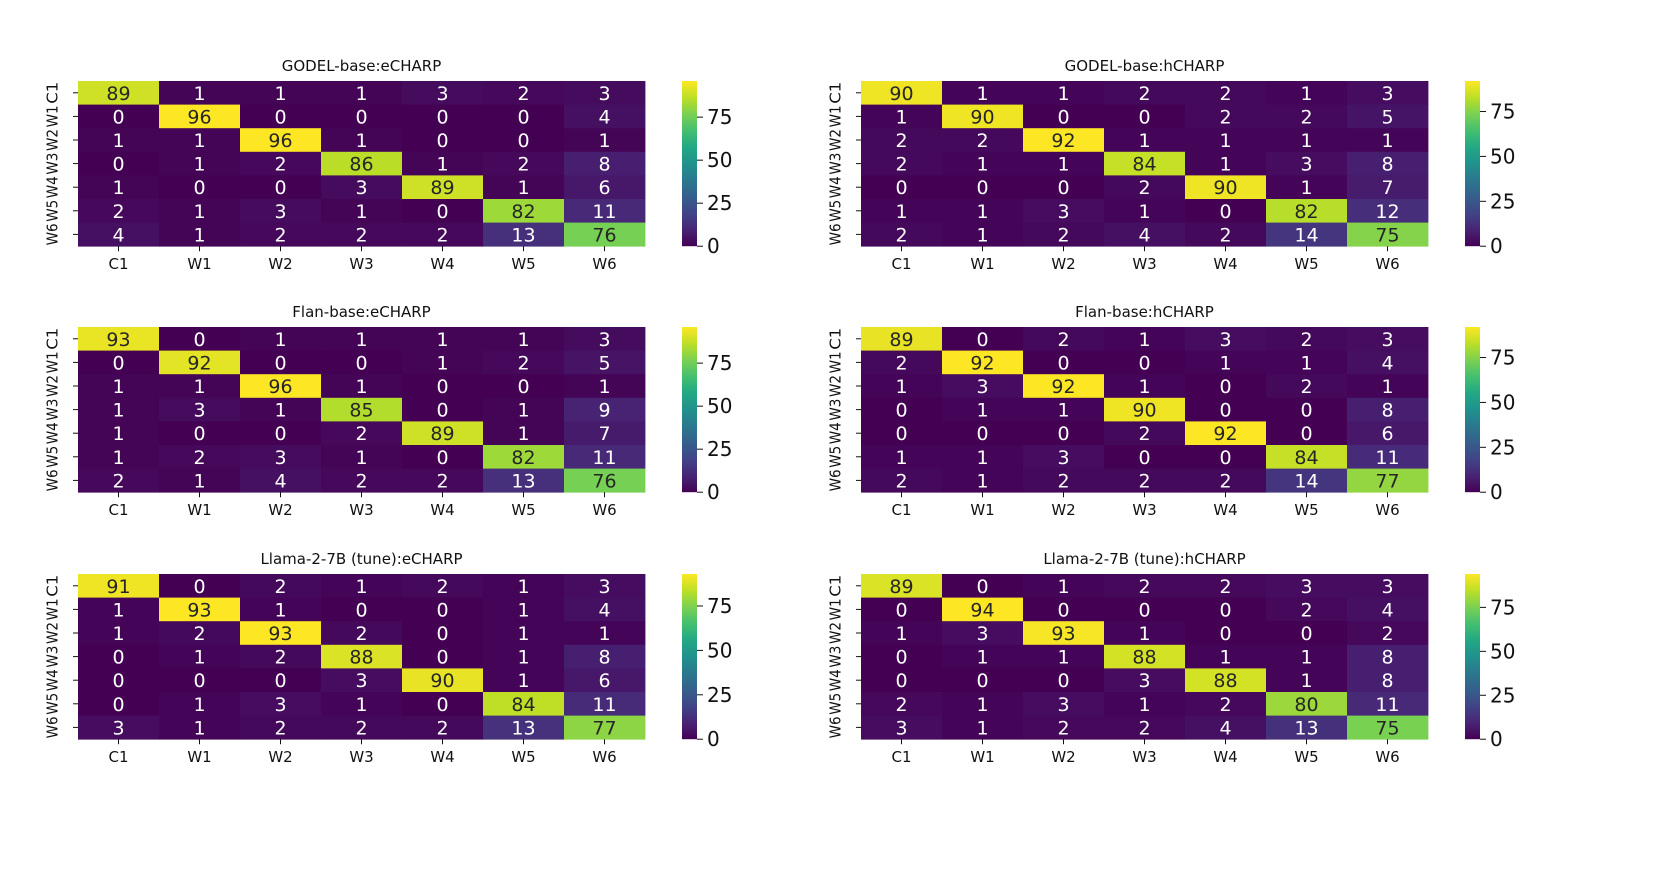  Describe the element at coordinates (1064, 362) in the screenshot. I see `heatmap-cell-W1-W2` at that location.